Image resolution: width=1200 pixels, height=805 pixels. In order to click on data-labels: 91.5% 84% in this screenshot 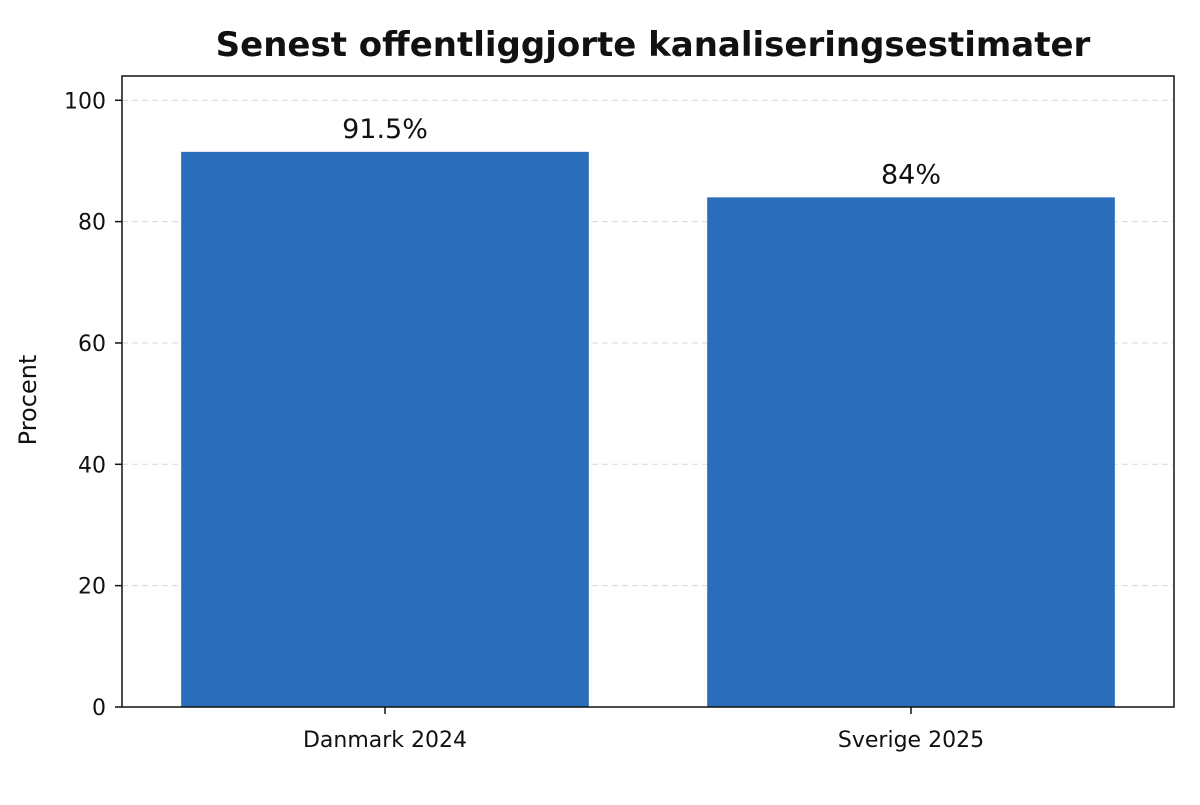, I will do `click(641, 152)`.